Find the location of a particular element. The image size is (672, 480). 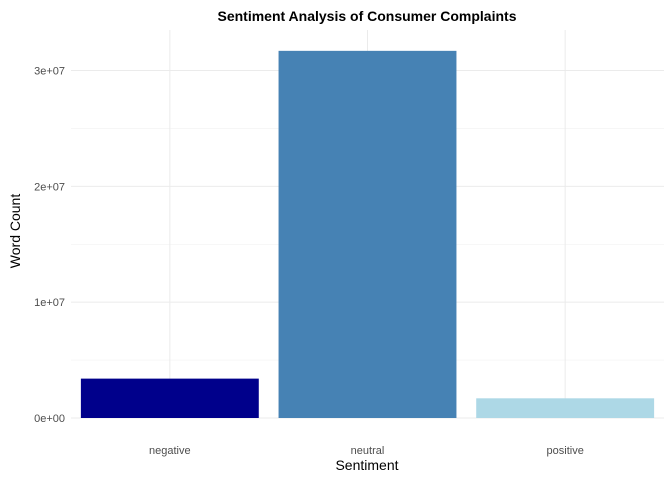

x-tick-label-negative: negative is located at coordinates (170, 451).